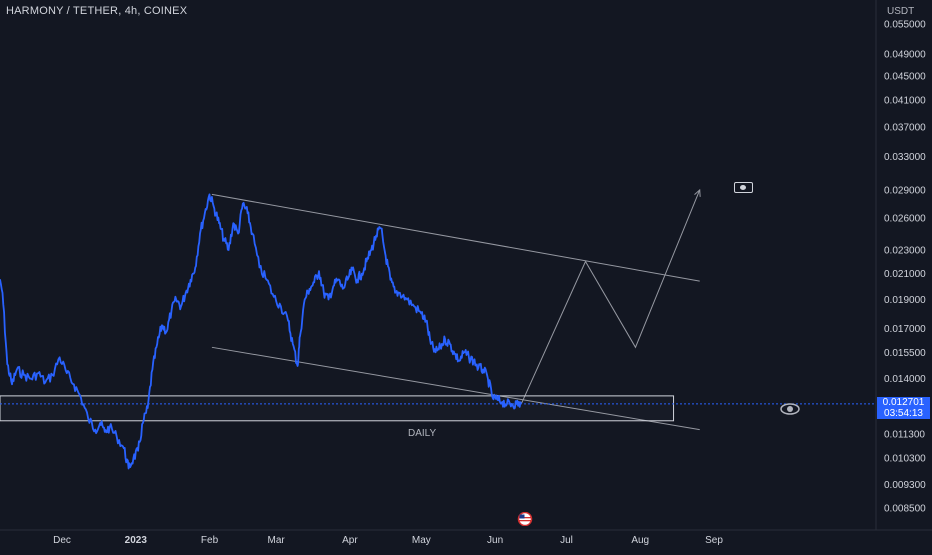 This screenshot has width=932, height=555. I want to click on time-tick-label: Aug, so click(640, 540).